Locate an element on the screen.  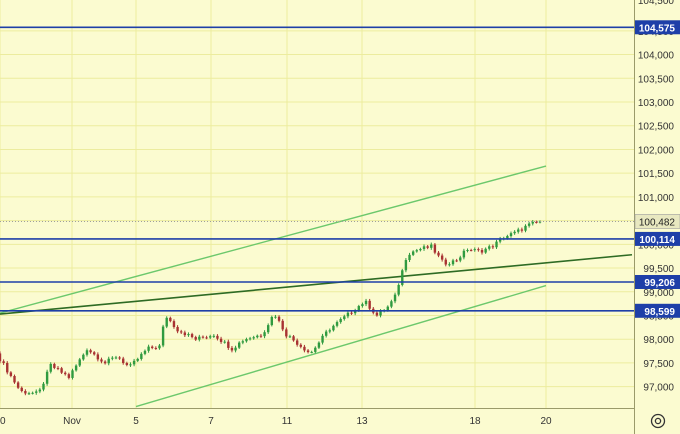
time-axis: 30 Nov 5 7 11 13 18 20 is located at coordinates (317, 418).